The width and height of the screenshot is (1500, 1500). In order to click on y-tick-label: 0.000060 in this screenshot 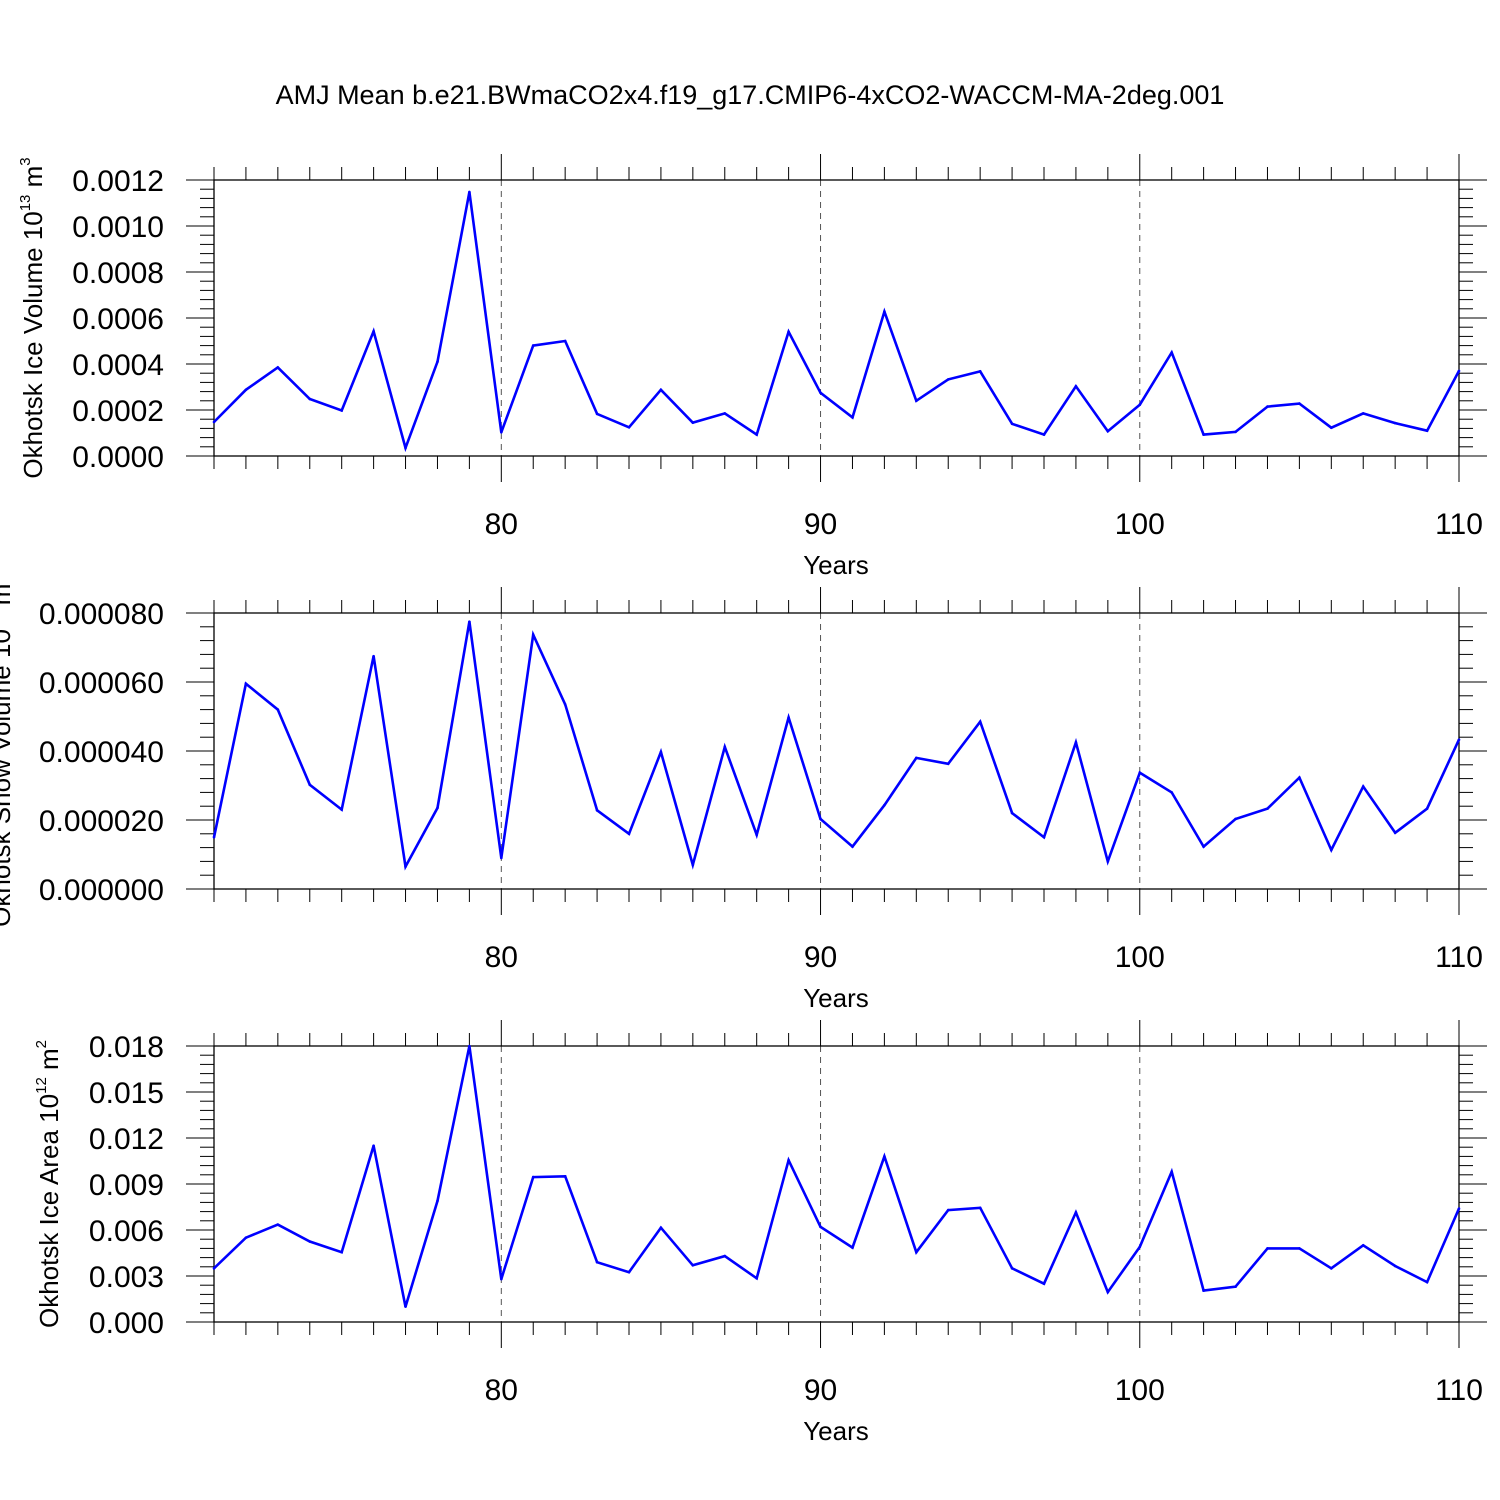, I will do `click(101, 683)`.